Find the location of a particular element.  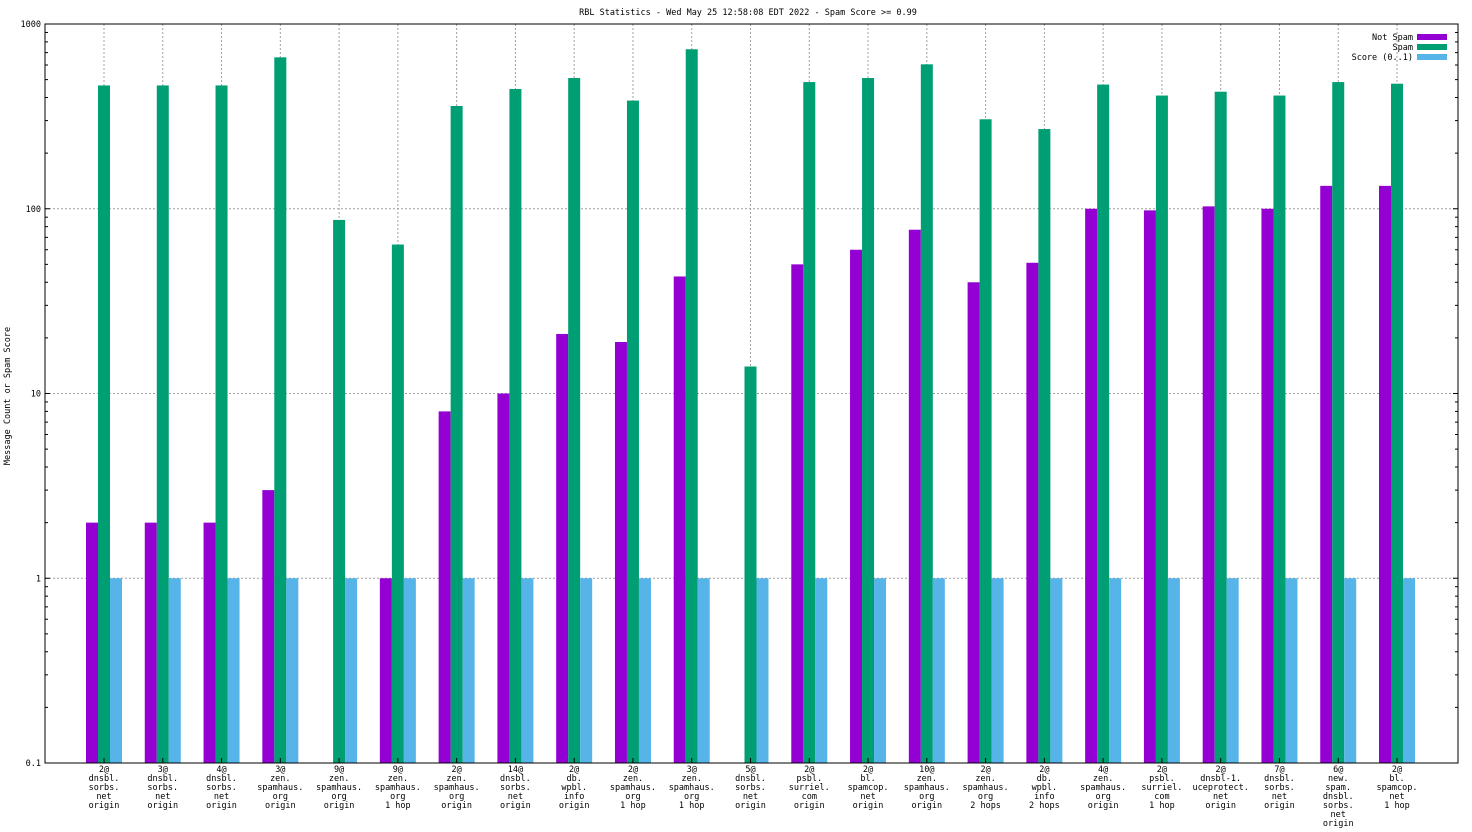

x-tick-label-line: bl. is located at coordinates (867, 779).